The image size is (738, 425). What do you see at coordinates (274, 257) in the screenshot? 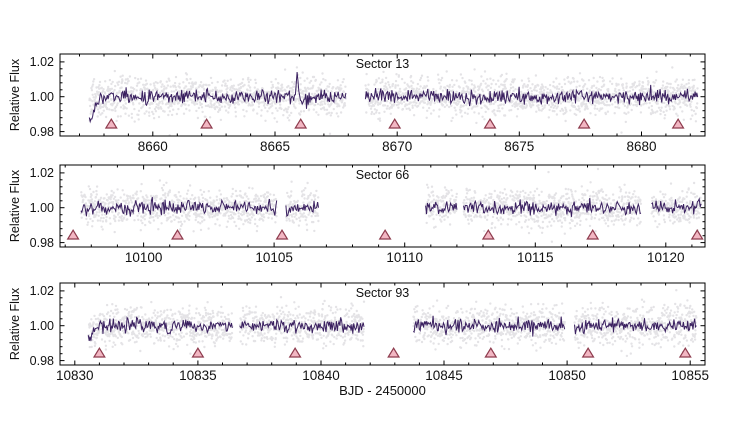
I see `x-tick-label: 10105` at bounding box center [274, 257].